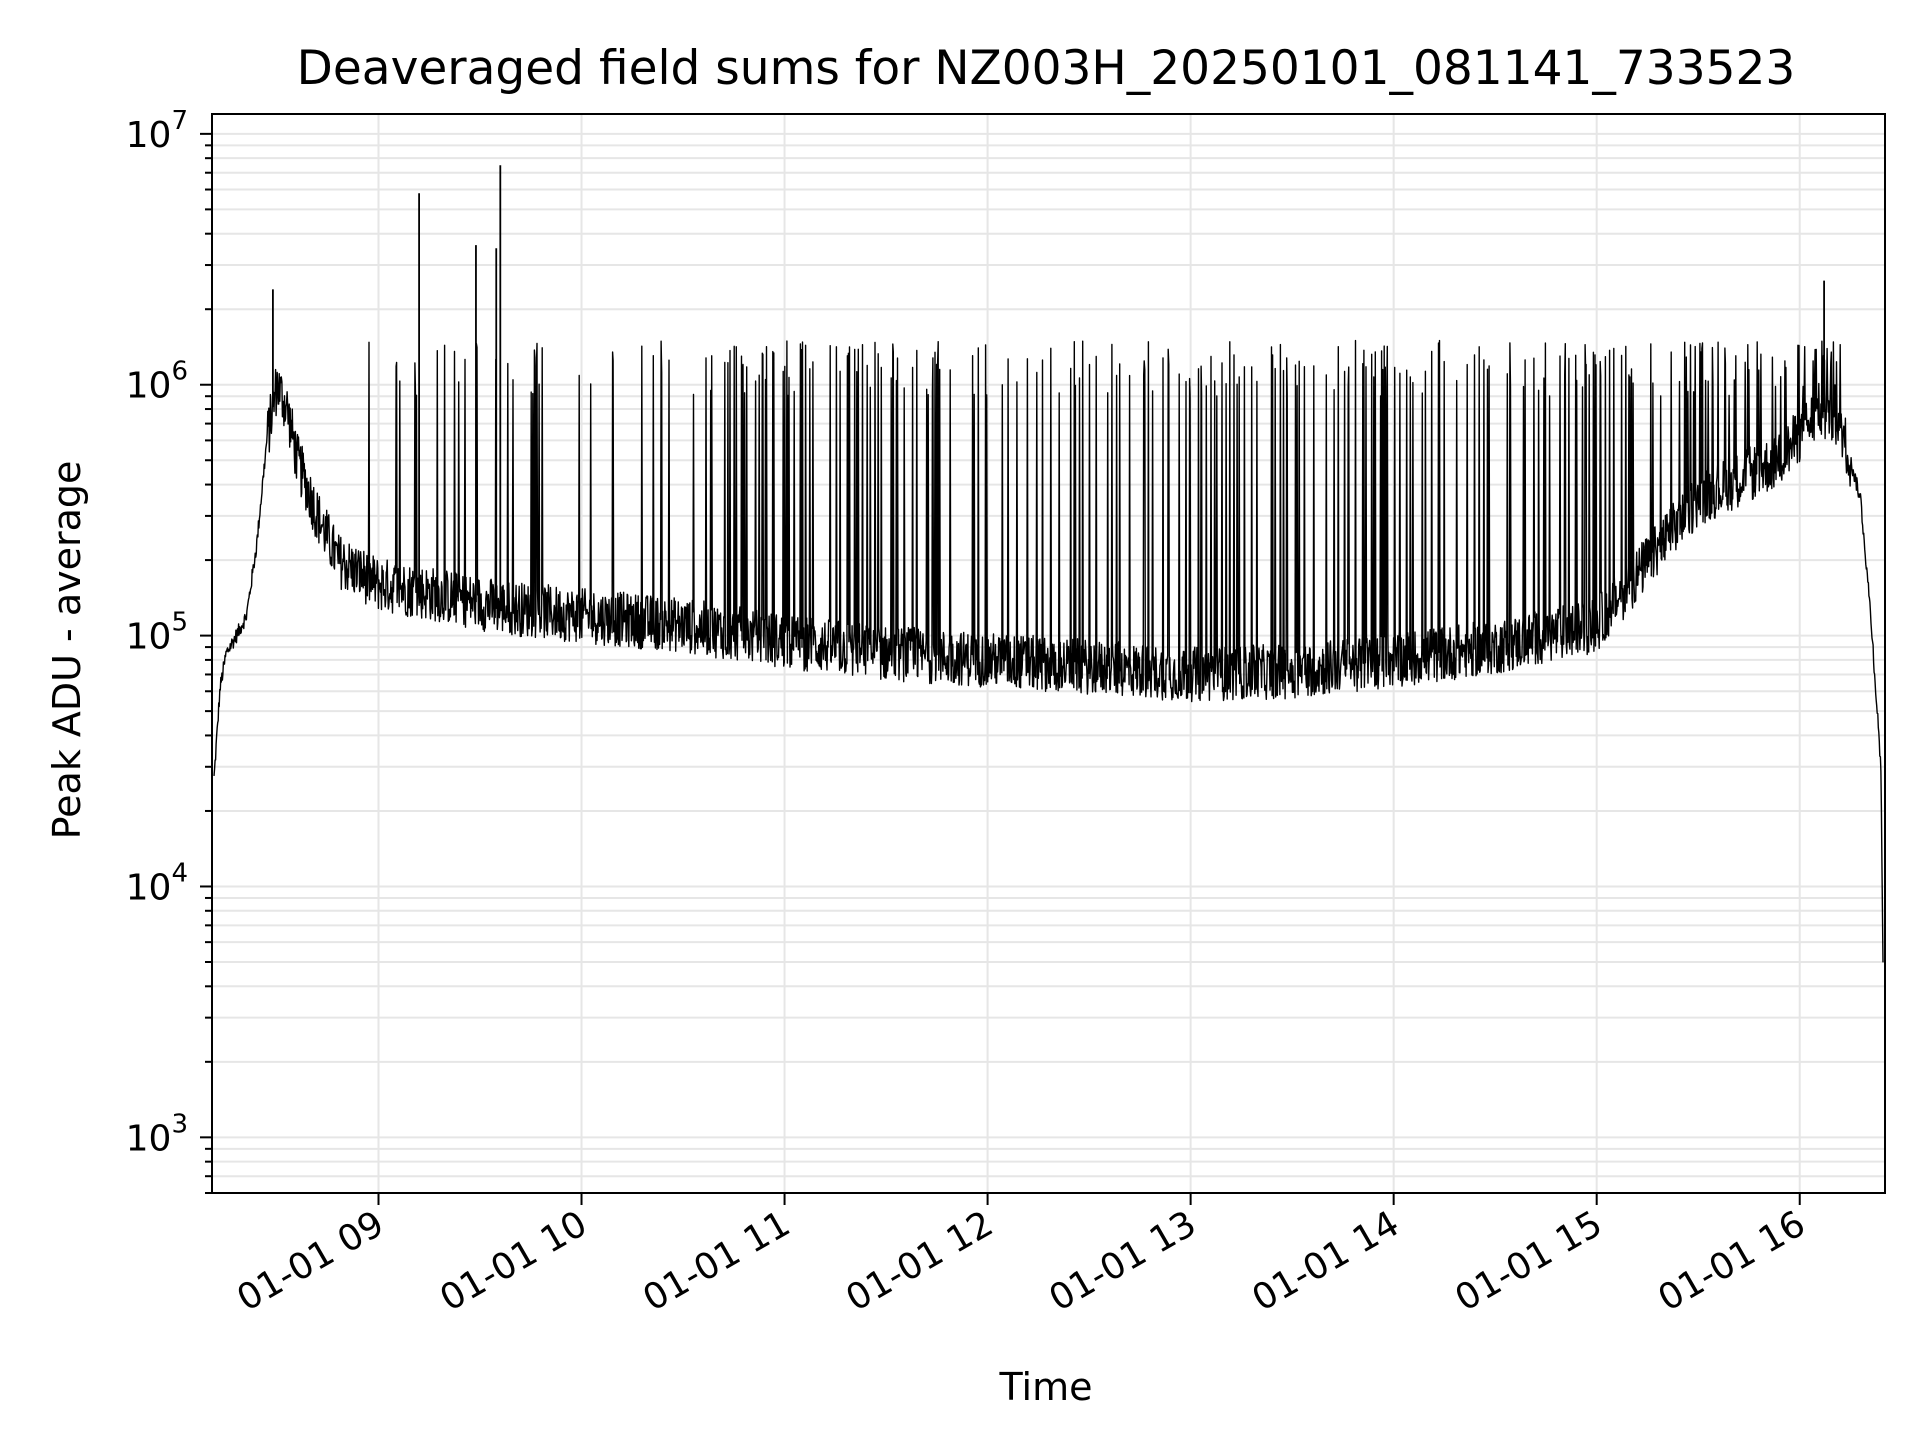  I want to click on y-axis-ticks: 10³ 10⁴ 10⁵ 10⁶ 10⁷, so click(169, 650).